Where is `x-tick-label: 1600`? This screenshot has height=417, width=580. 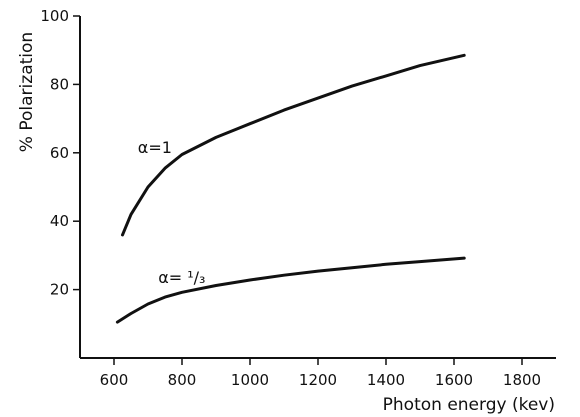 x-tick-label: 1600 is located at coordinates (454, 380).